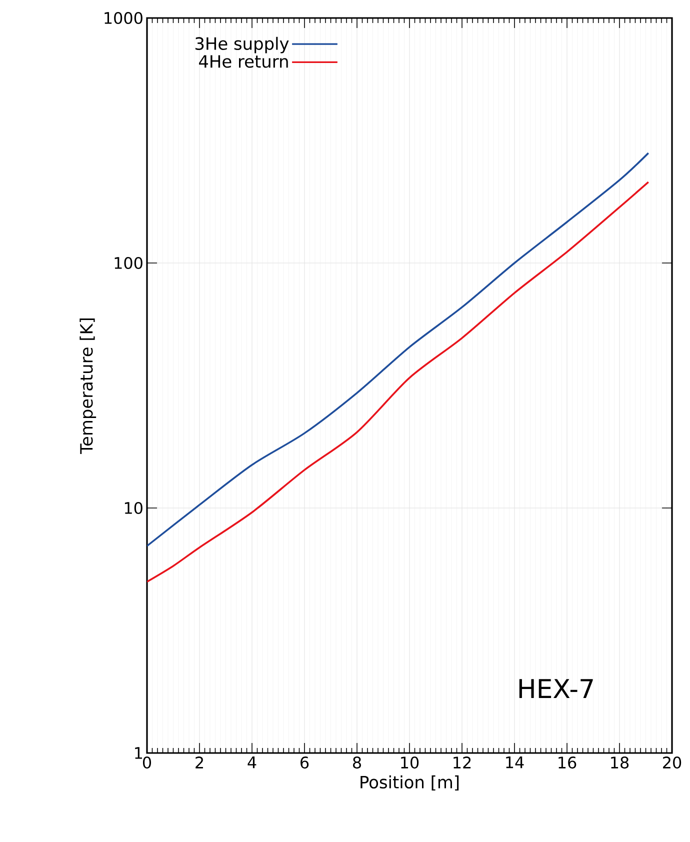 Image resolution: width=690 pixels, height=842 pixels. I want to click on x-tick-label: 8, so click(357, 762).